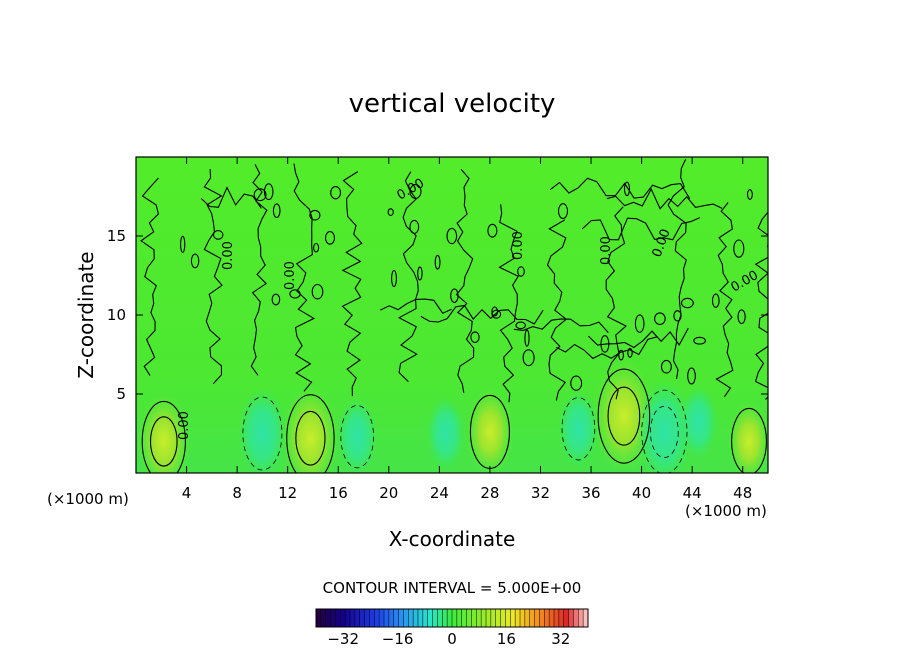 The width and height of the screenshot is (904, 654). Describe the element at coordinates (506, 639) in the screenshot. I see `colorbar-tick-label: 16` at that location.